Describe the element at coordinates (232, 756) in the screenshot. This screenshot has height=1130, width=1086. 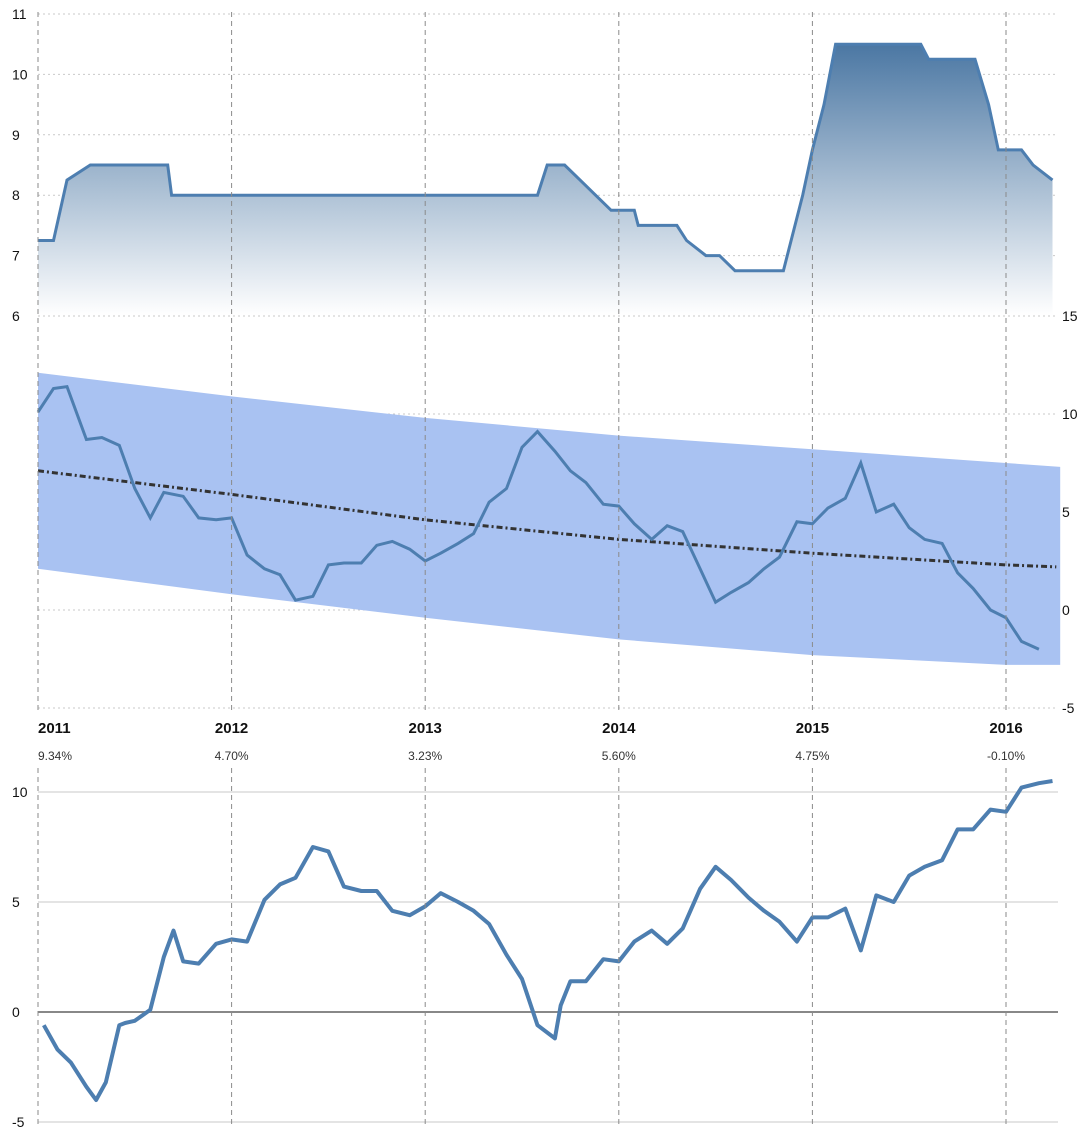
I see `annotation-2012: 4.70%` at that location.